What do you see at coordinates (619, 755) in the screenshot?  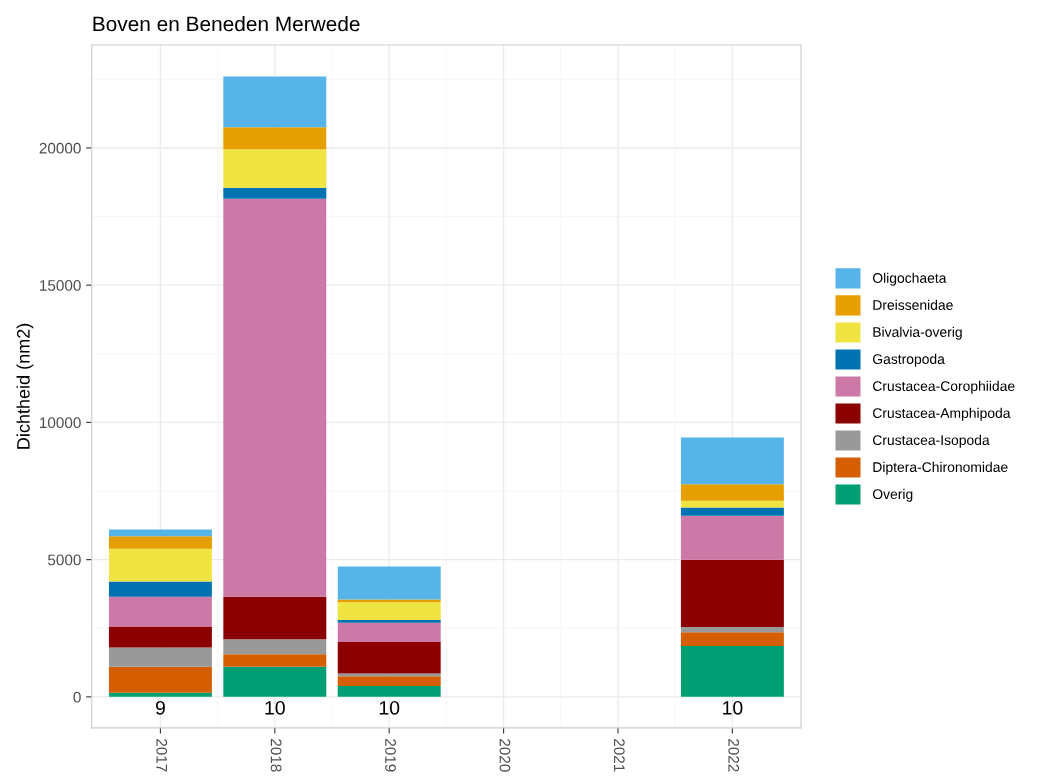 I see `x-tick-label: 2021` at bounding box center [619, 755].